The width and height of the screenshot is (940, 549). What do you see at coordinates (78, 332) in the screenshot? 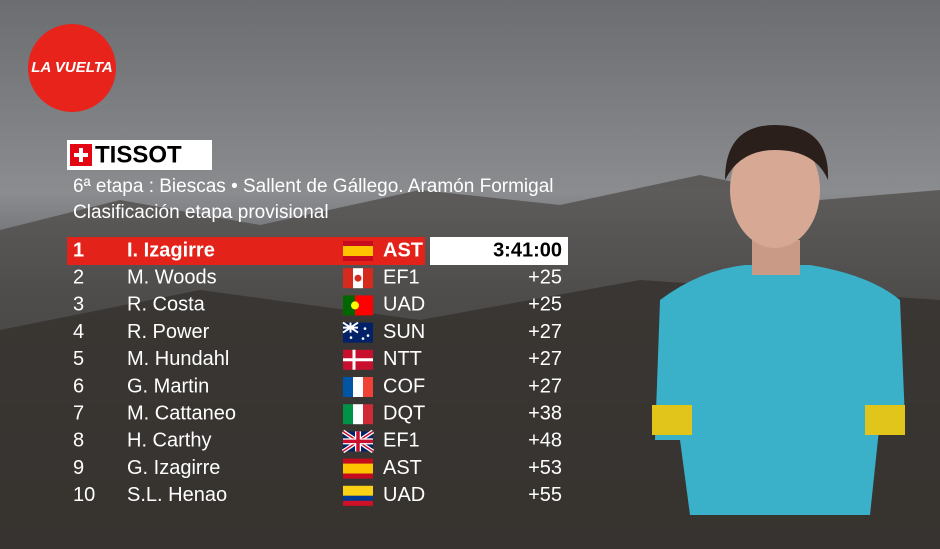
I see `rank: 4` at bounding box center [78, 332].